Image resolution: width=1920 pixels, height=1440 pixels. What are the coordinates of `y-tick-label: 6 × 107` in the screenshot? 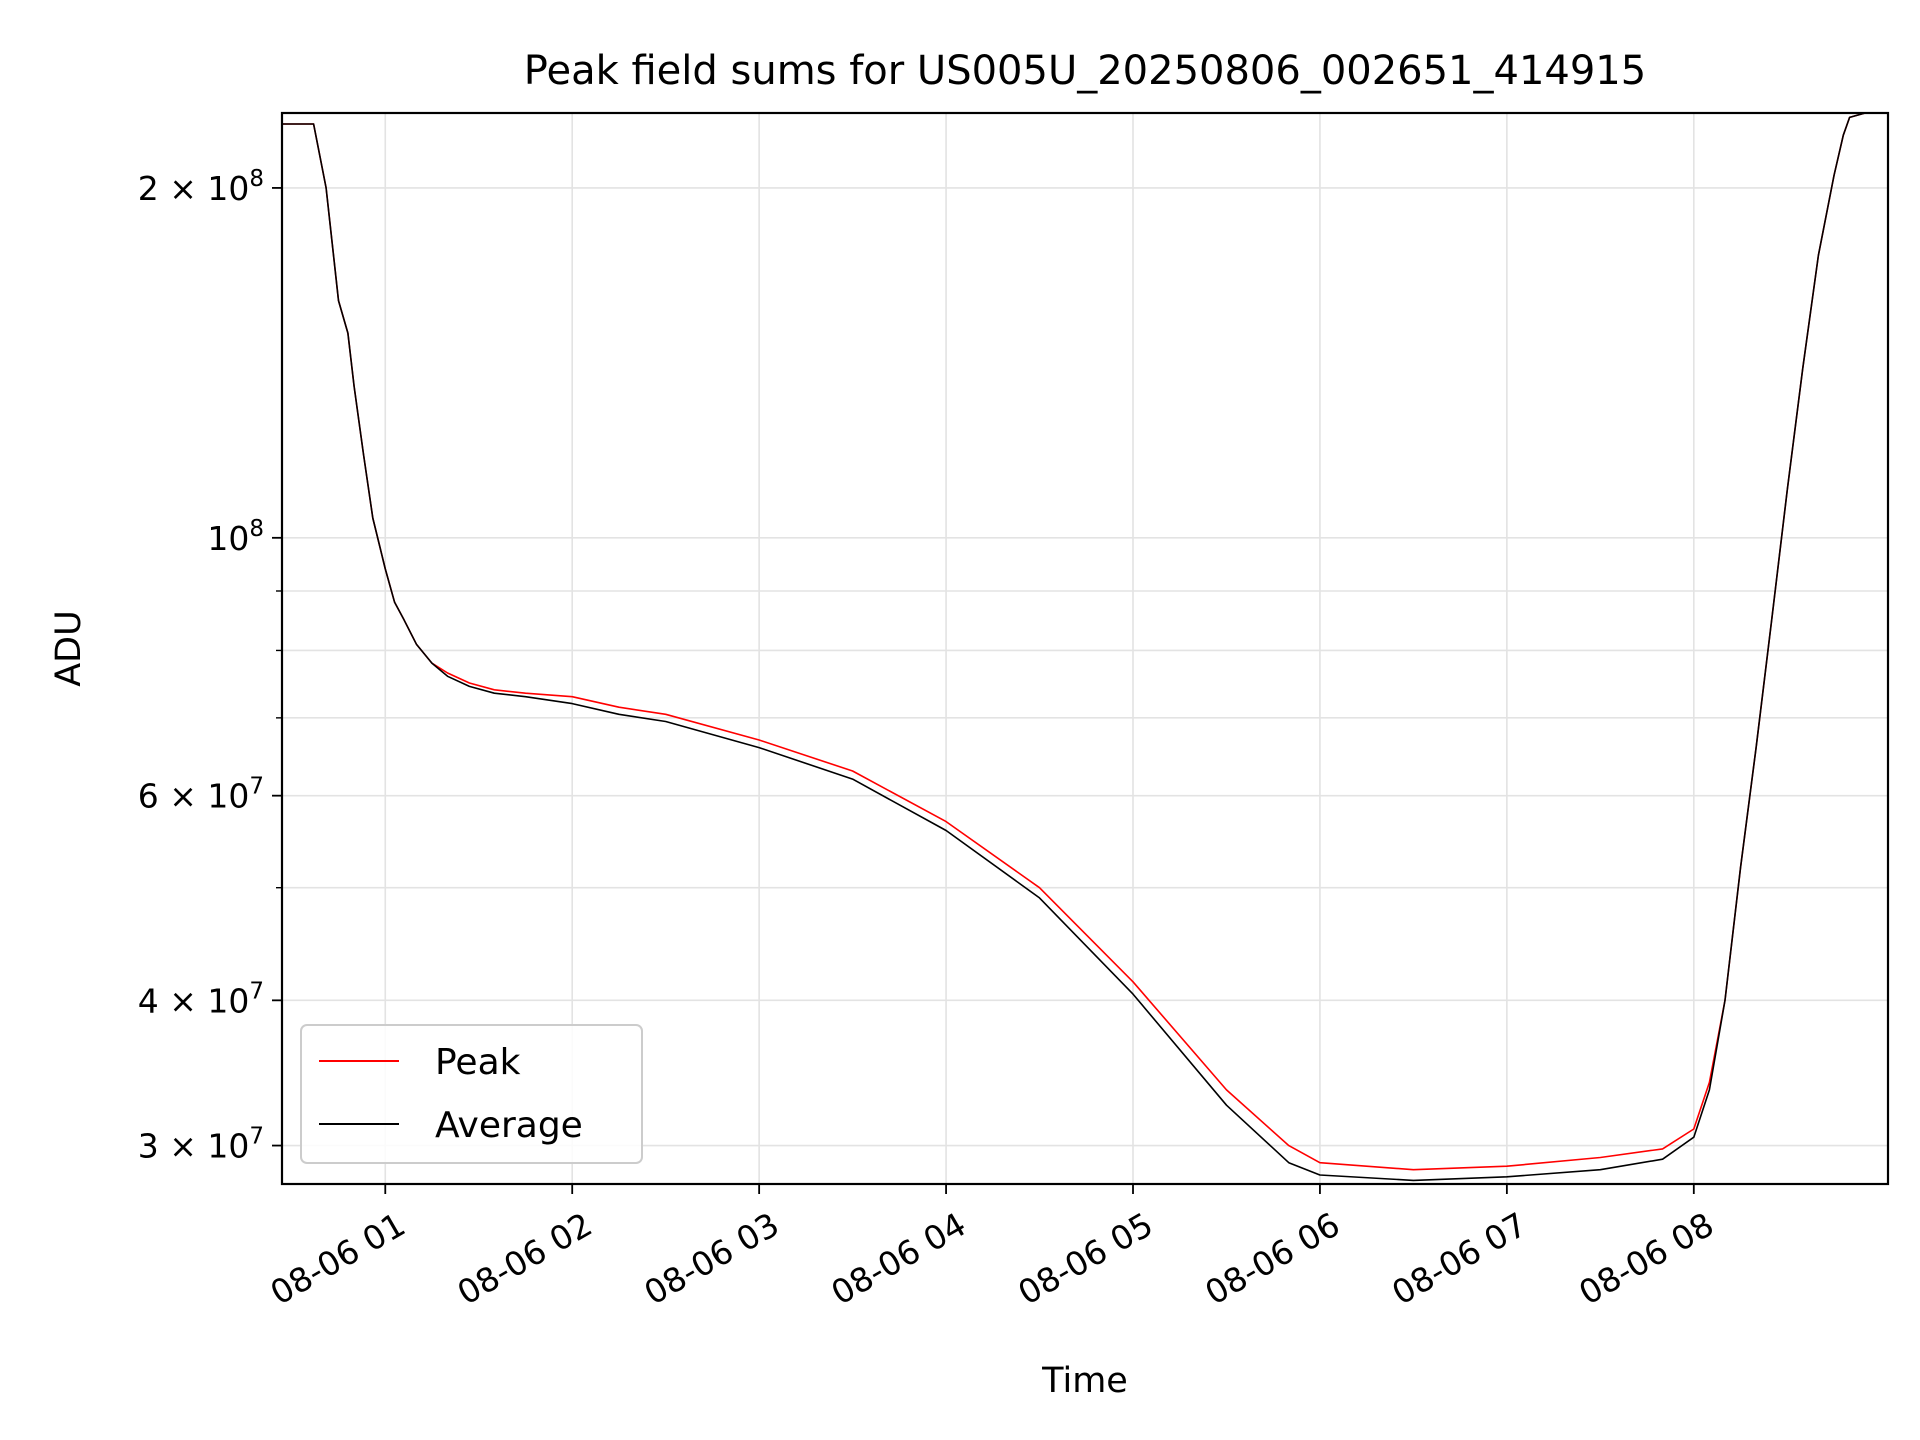 It's located at (201, 795).